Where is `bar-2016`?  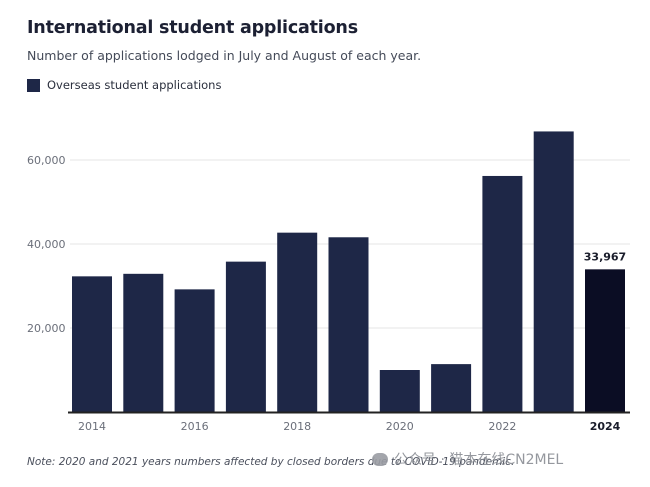
bar-2016 is located at coordinates (194, 350).